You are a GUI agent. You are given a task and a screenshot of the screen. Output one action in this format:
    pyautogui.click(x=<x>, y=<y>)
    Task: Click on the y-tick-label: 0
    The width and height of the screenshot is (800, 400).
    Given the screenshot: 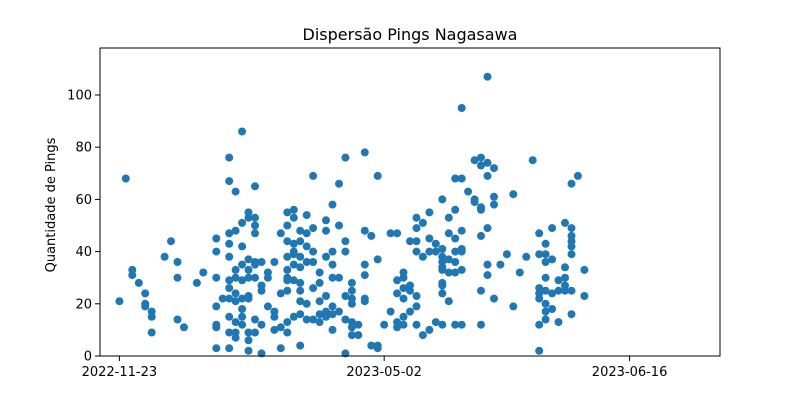 What is the action you would take?
    pyautogui.click(x=88, y=357)
    